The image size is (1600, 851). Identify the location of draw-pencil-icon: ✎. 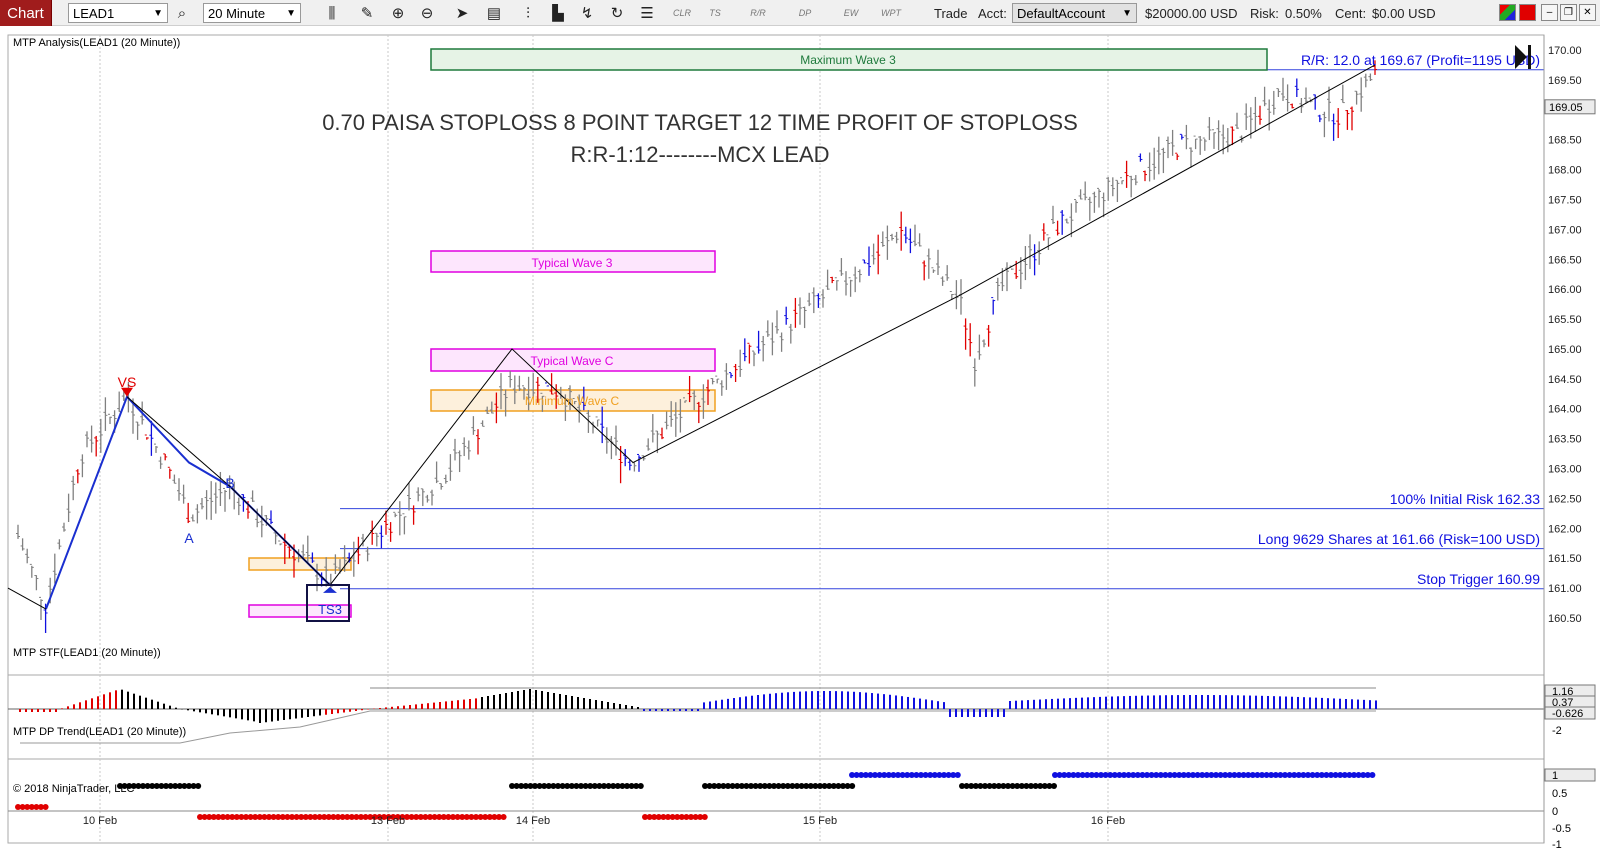
(367, 13).